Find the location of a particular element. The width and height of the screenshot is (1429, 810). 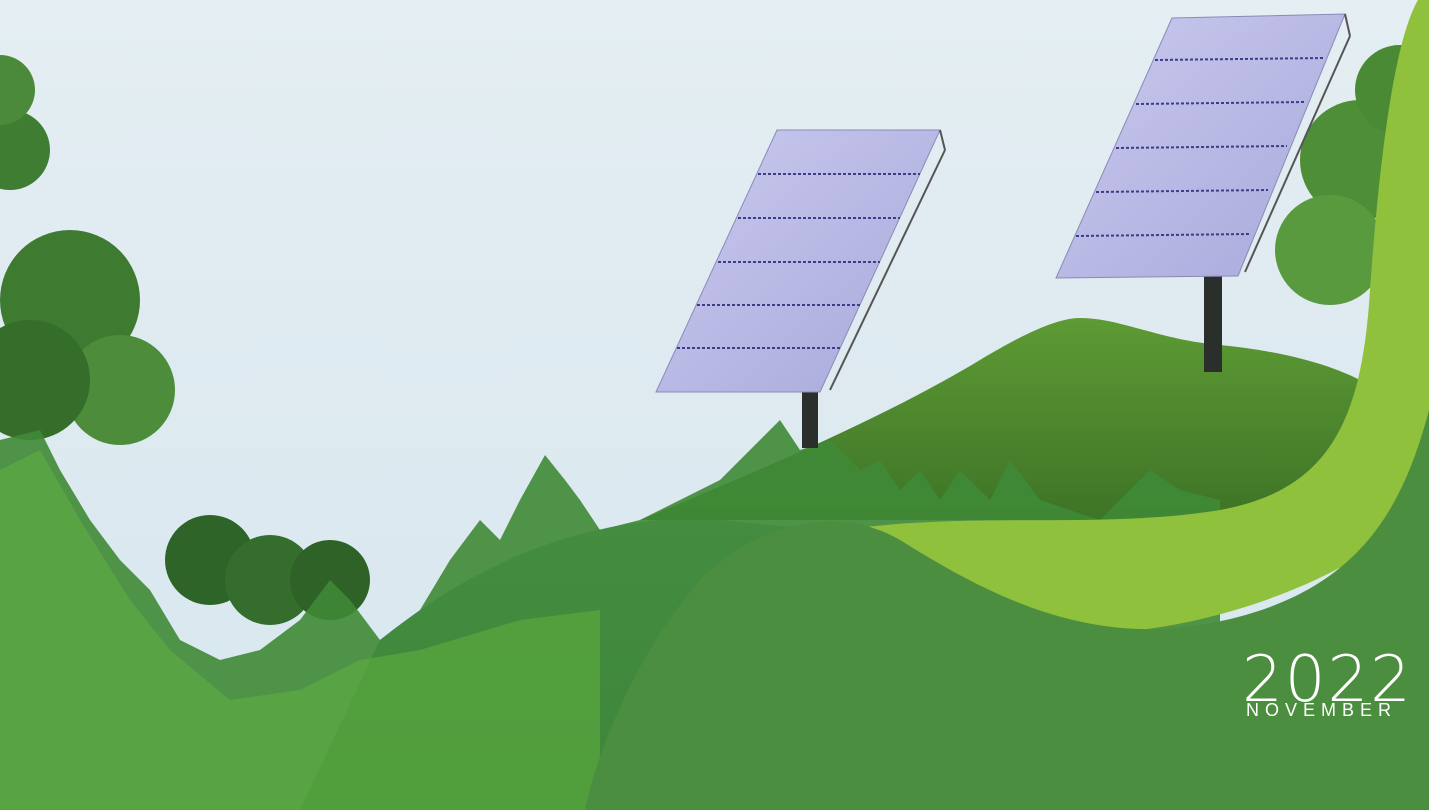

cover-month: NOVEMBER is located at coordinates (1322, 710).